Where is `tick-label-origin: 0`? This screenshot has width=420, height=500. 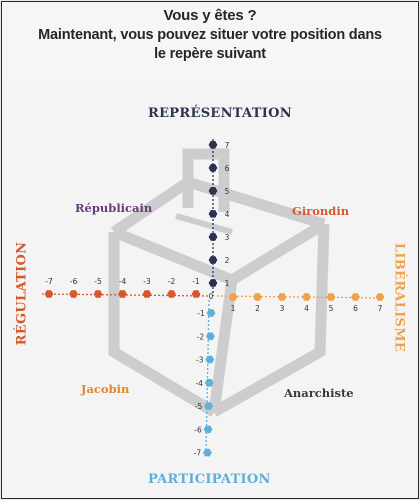
tick-label-origin: 0 is located at coordinates (211, 296).